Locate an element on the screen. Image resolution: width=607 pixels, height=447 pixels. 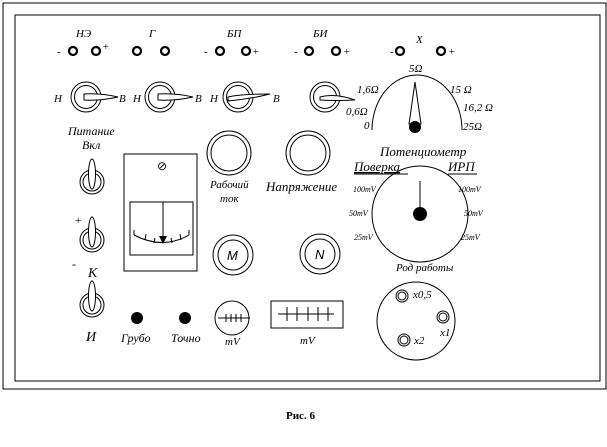
scale-ticks is located at coordinates (161, 237).